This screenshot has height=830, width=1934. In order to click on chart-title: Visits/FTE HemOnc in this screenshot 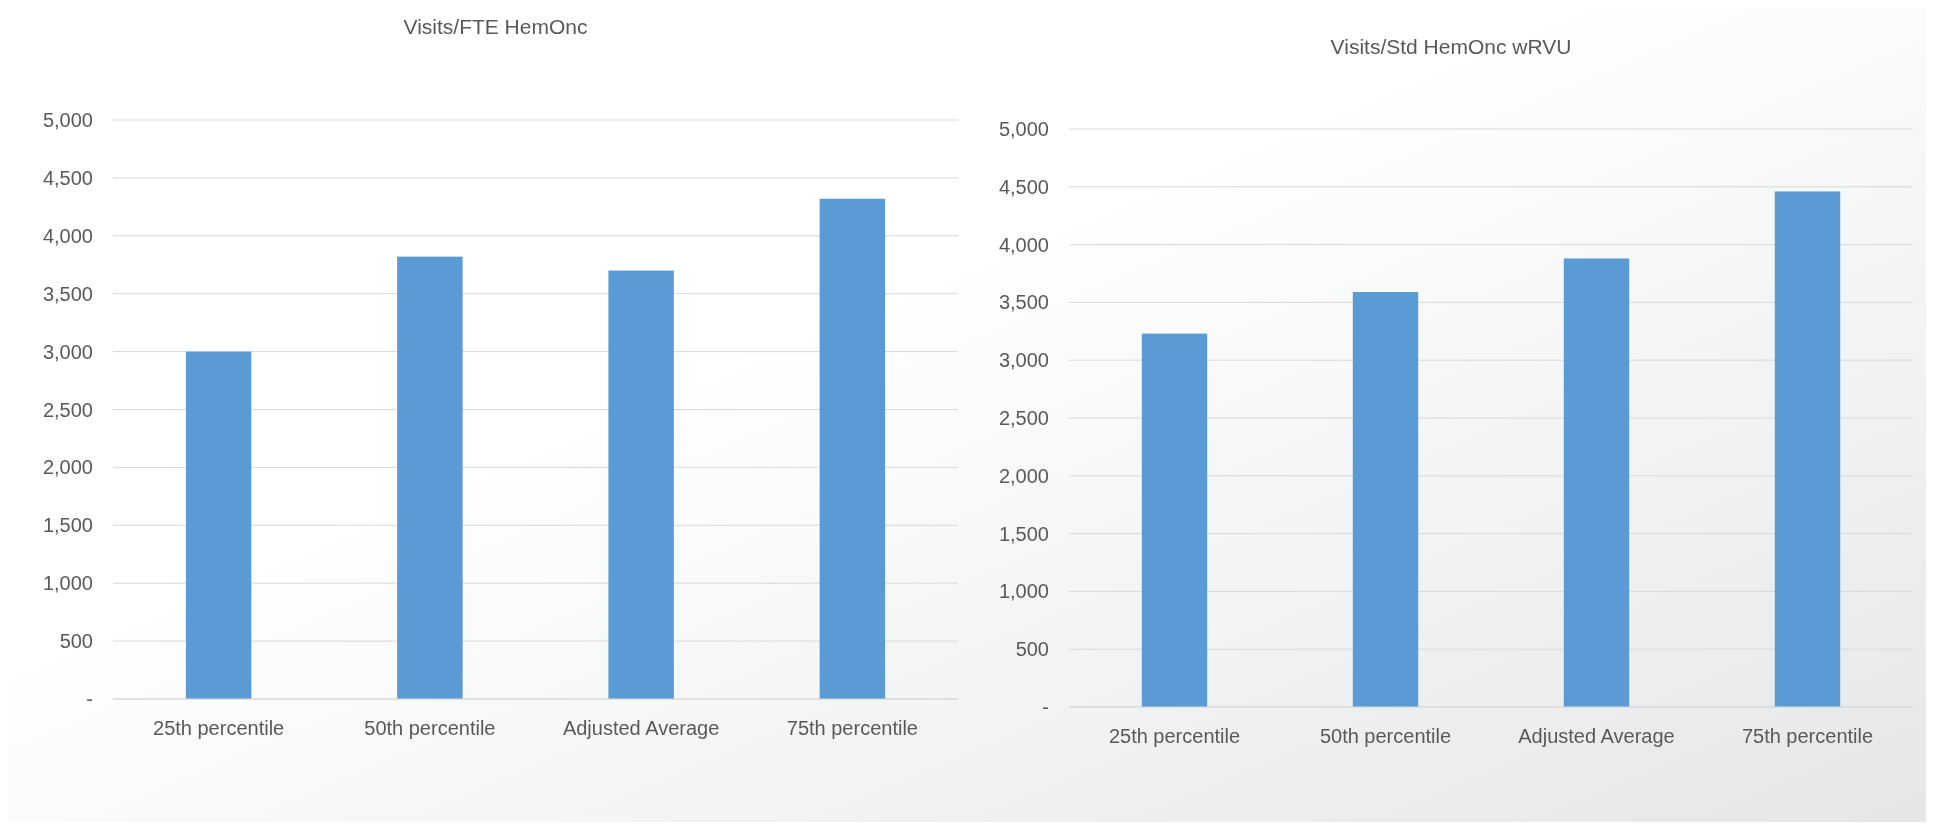, I will do `click(495, 26)`.